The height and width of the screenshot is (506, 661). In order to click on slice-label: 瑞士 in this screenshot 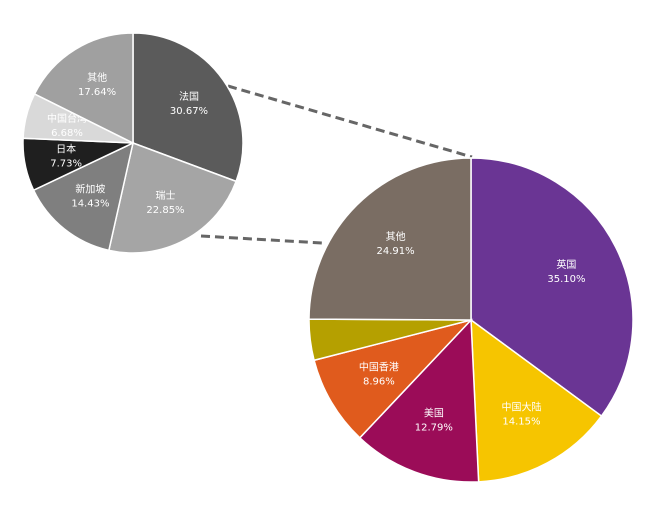, I will do `click(165, 195)`.